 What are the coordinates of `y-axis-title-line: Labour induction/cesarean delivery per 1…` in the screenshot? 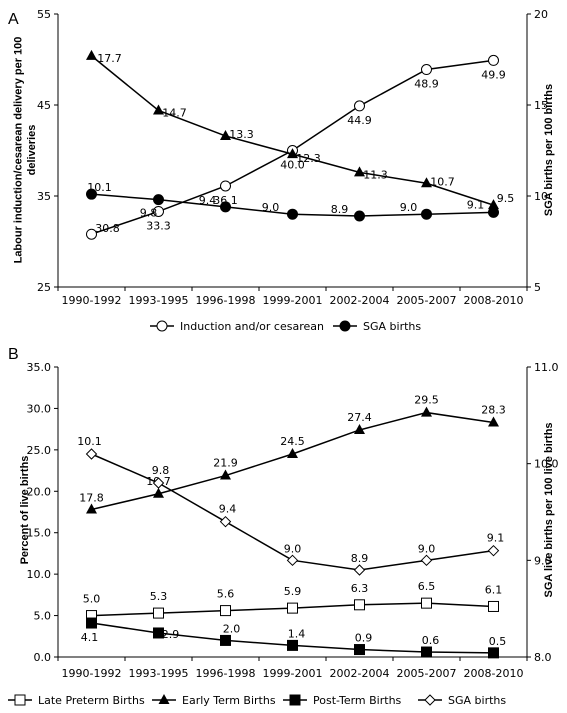 It's located at (18, 150).